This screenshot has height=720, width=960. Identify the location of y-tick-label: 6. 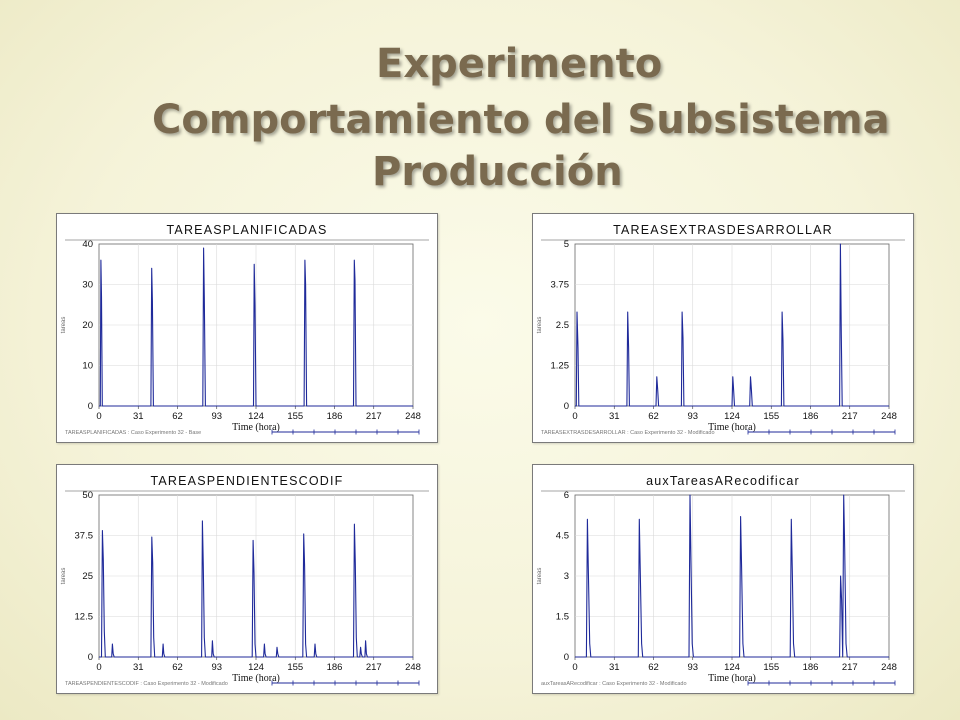
(566, 495).